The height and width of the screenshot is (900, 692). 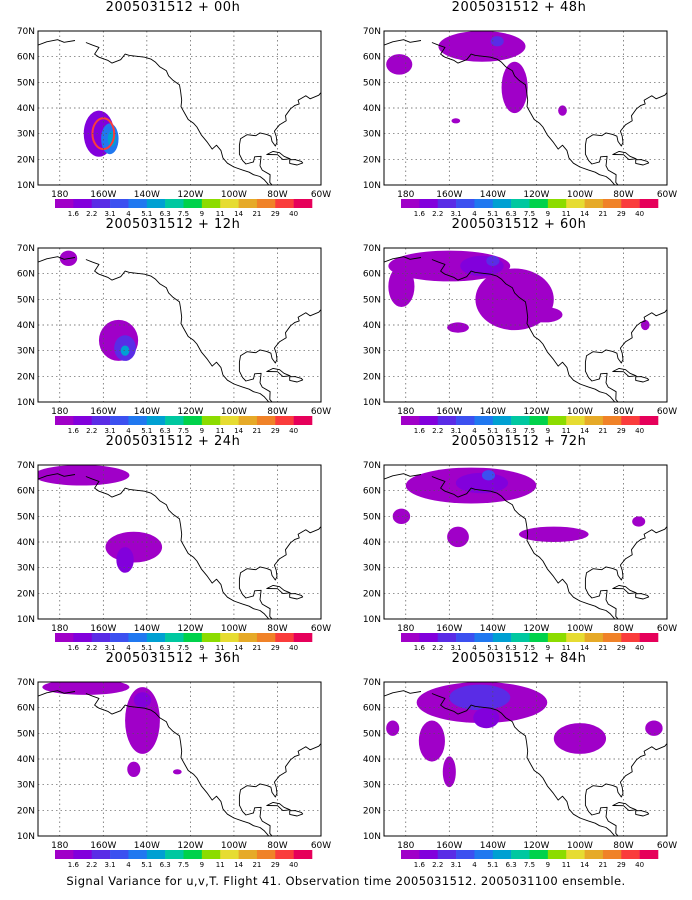 I want to click on latitude-label: 10N, so click(x=372, y=620).